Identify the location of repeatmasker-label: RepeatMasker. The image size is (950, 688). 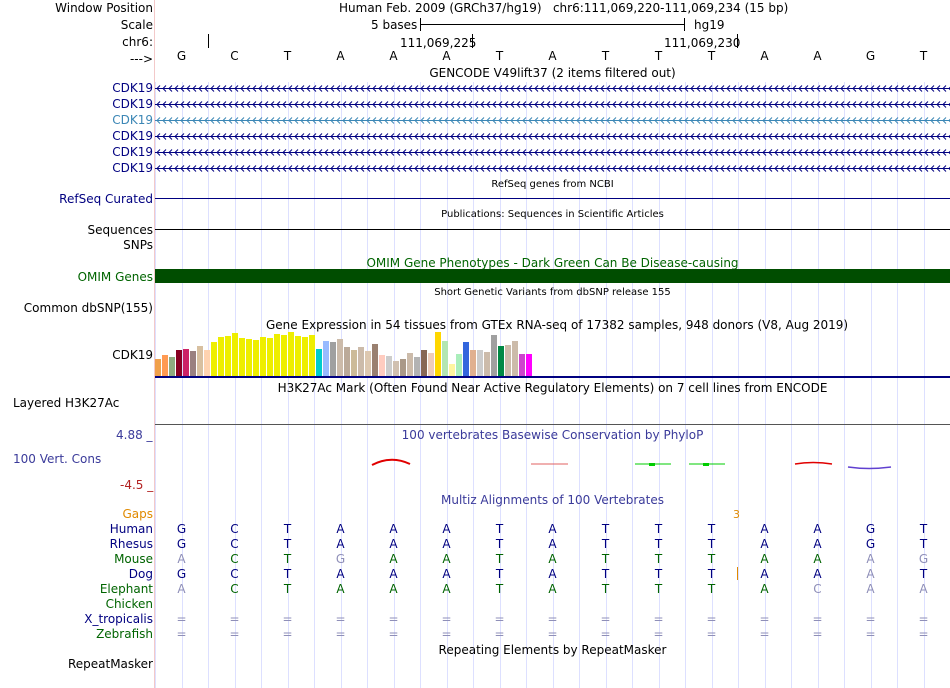
(110, 664).